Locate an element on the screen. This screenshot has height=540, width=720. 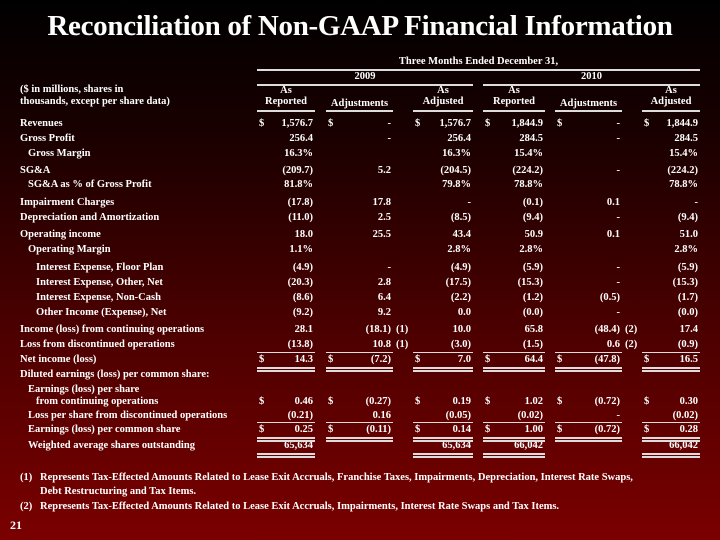
row-label: Gross Profit is located at coordinates (47, 138).